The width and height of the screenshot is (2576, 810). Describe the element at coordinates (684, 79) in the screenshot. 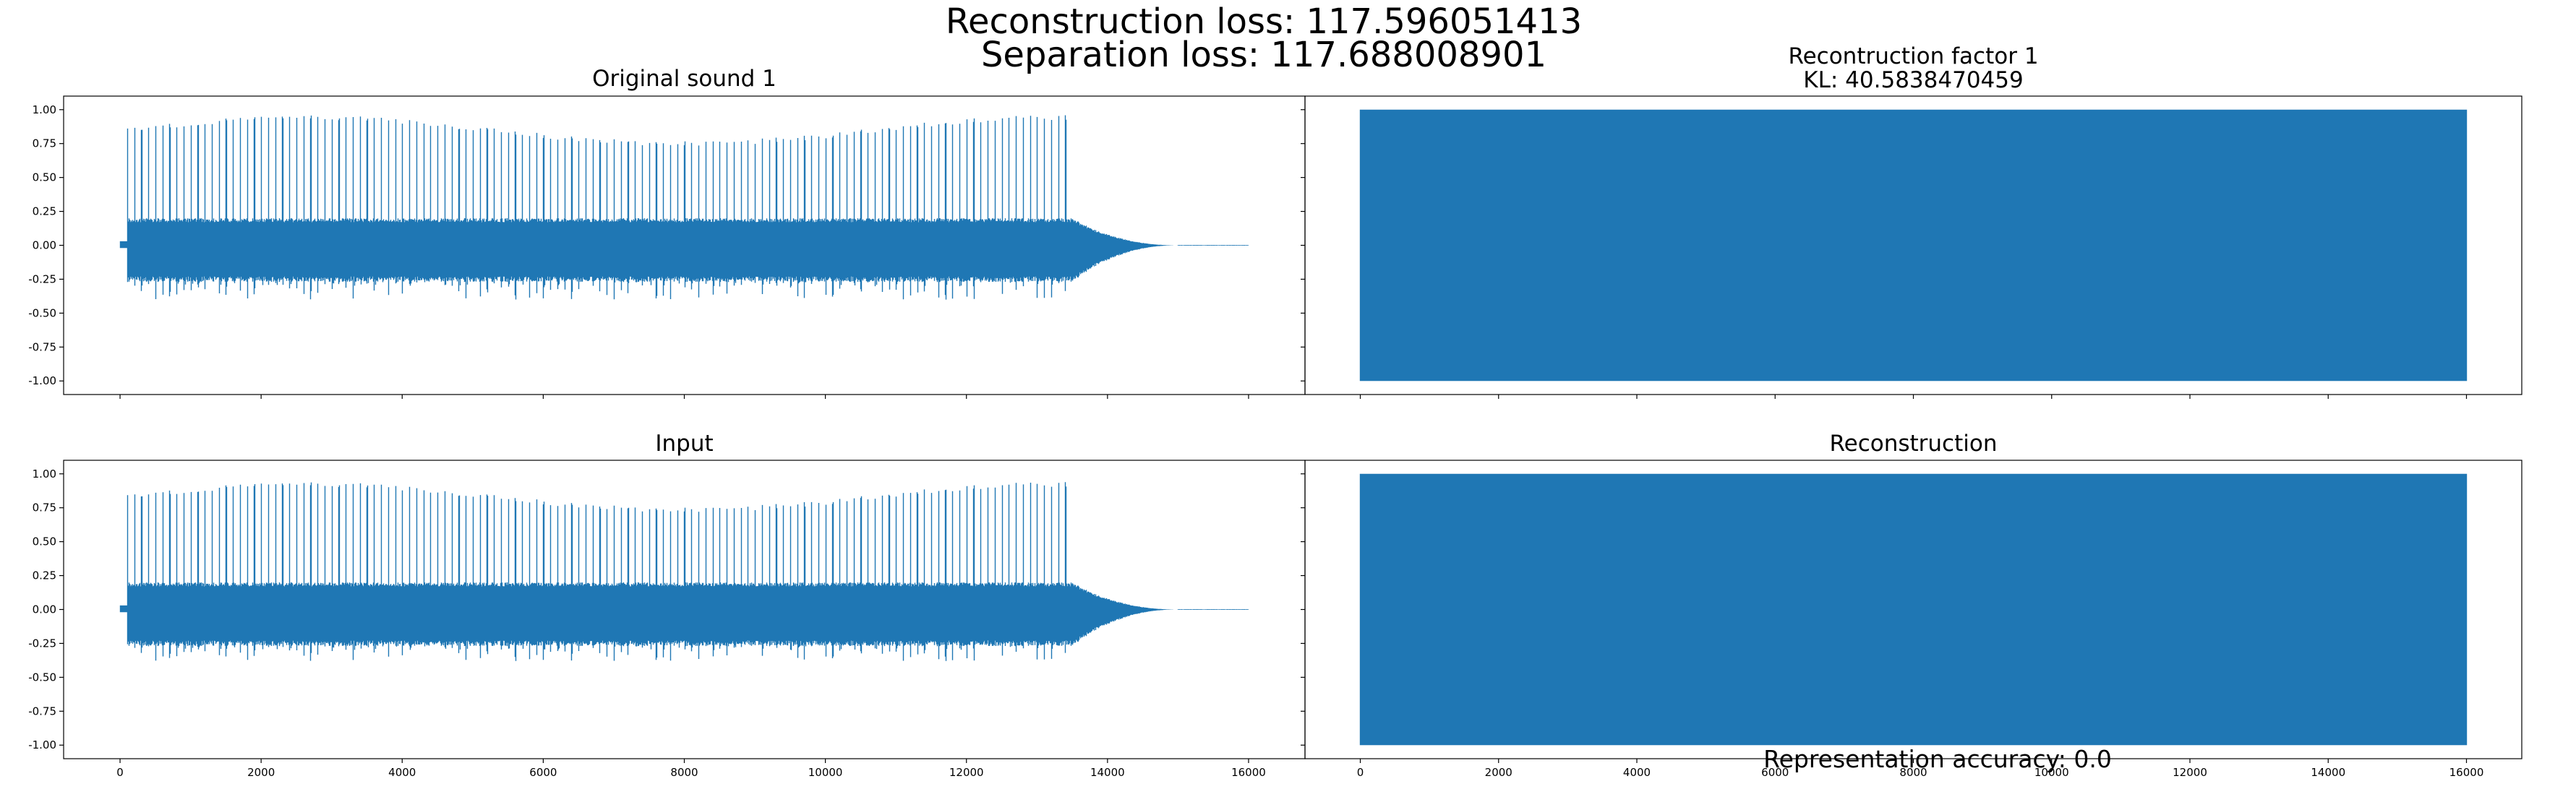

I see `axes-title-line: Original sound 1` at that location.